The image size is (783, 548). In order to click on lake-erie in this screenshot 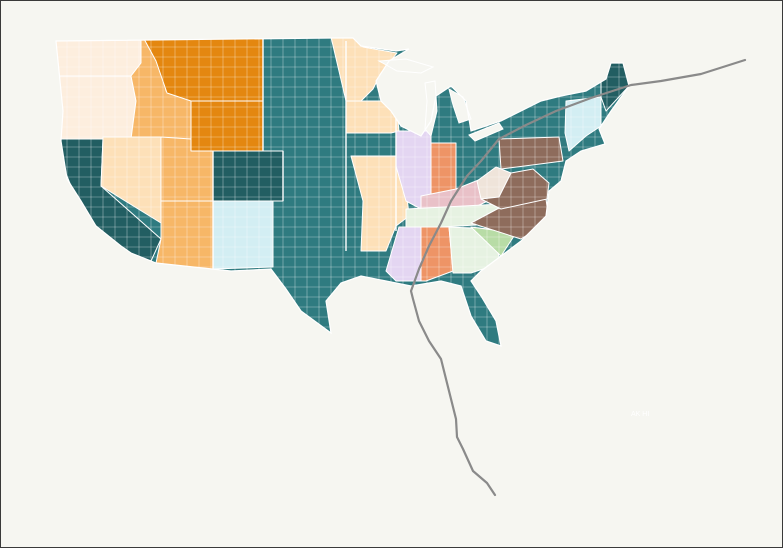, I will do `click(486, 132)`.